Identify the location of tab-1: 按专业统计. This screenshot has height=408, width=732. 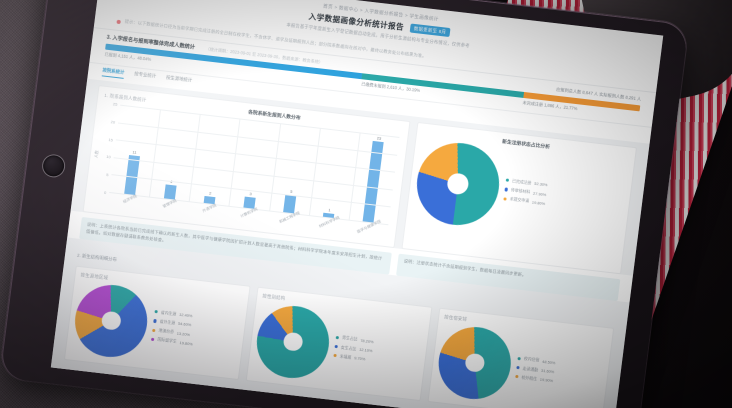
(145, 75).